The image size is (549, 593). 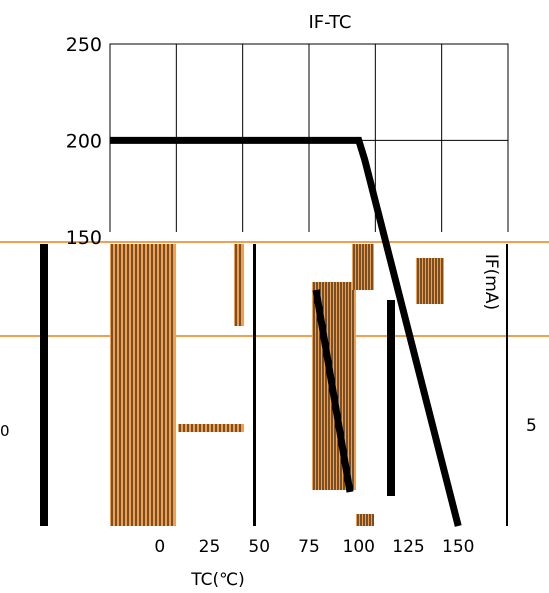 I want to click on x-tick-labels: 0 25 50 75 100 125 150, so click(x=314, y=547).